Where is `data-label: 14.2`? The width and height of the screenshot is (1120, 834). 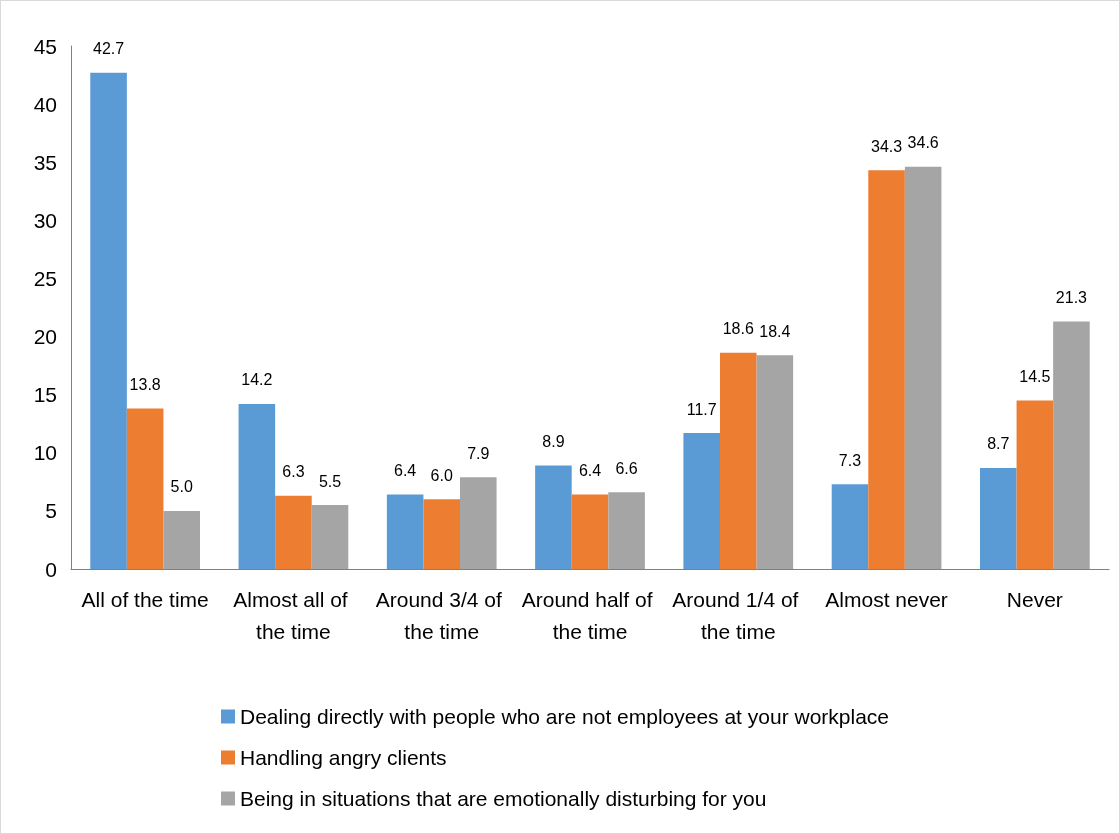
data-label: 14.2 is located at coordinates (257, 380).